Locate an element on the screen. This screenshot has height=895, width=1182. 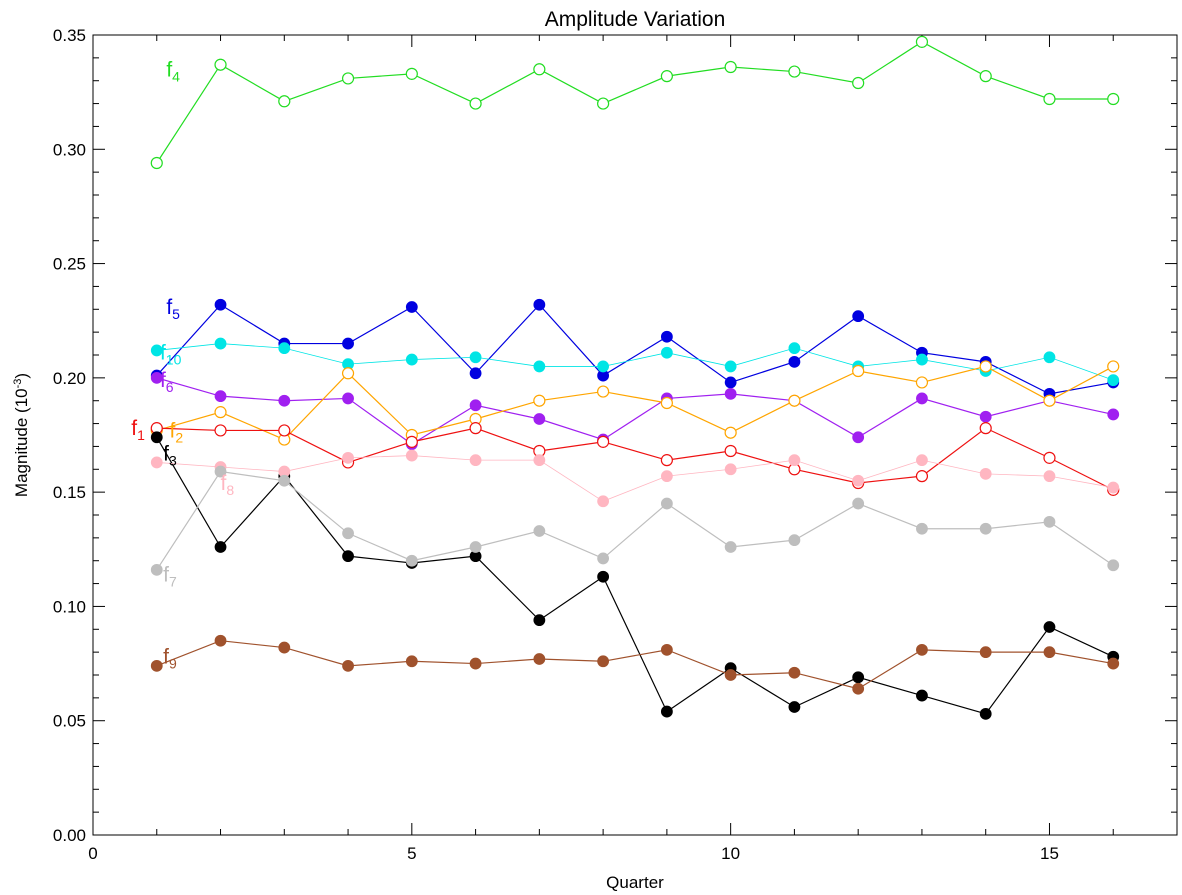
series-label: f3 is located at coordinates (170, 455).